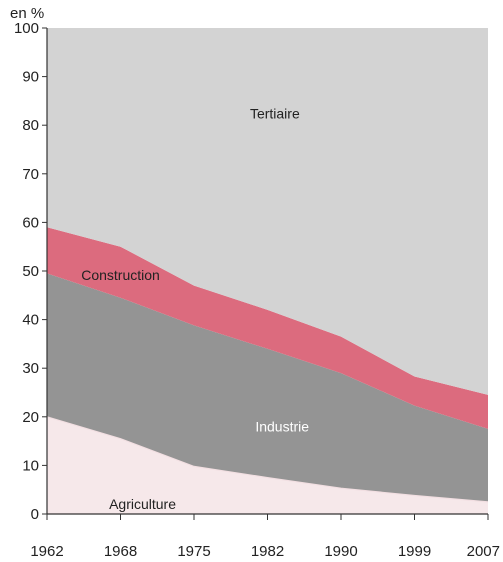 This screenshot has width=503, height=562. Describe the element at coordinates (267, 551) in the screenshot. I see `x-tick-label: 1982` at that location.